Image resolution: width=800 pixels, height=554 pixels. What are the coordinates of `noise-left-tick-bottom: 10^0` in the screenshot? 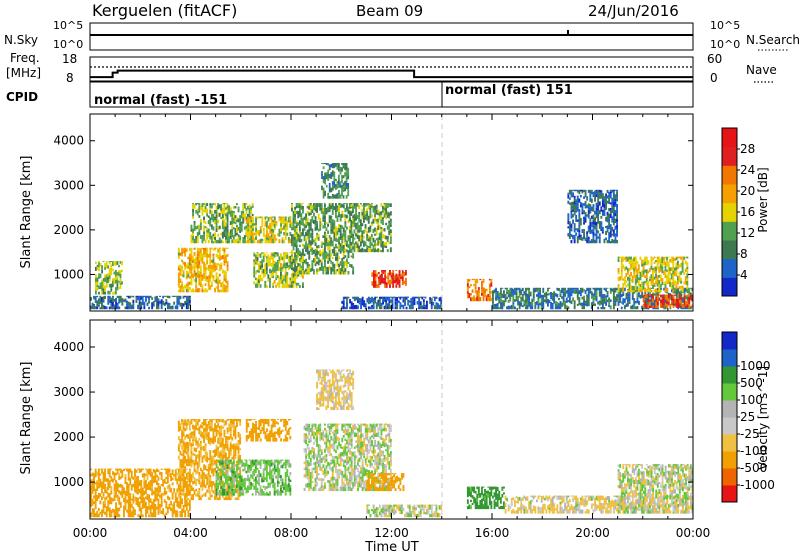 It's located at (68, 44).